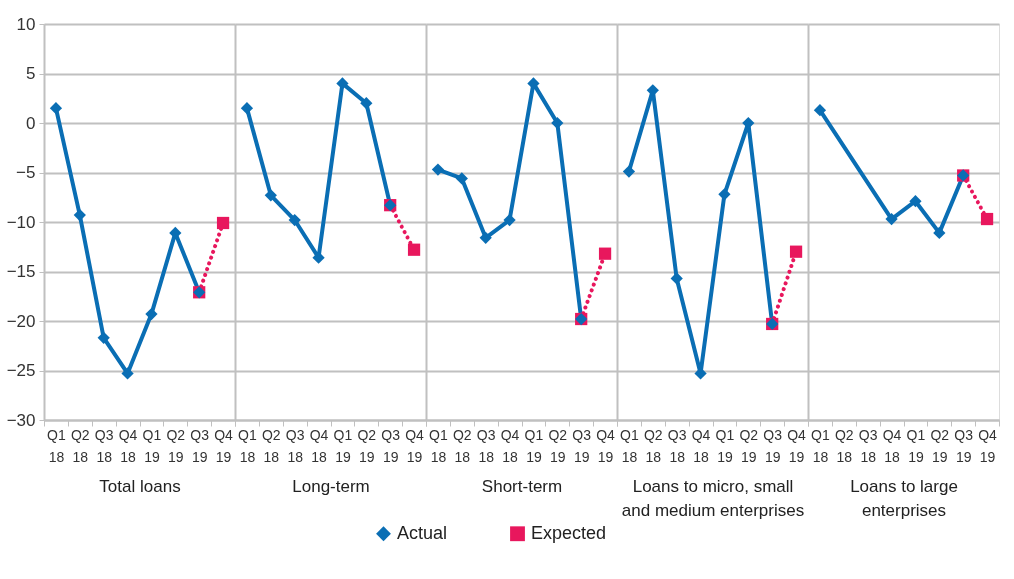 Image resolution: width=1014 pixels, height=579 pixels. I want to click on y-tick-label: 10, so click(26, 24).